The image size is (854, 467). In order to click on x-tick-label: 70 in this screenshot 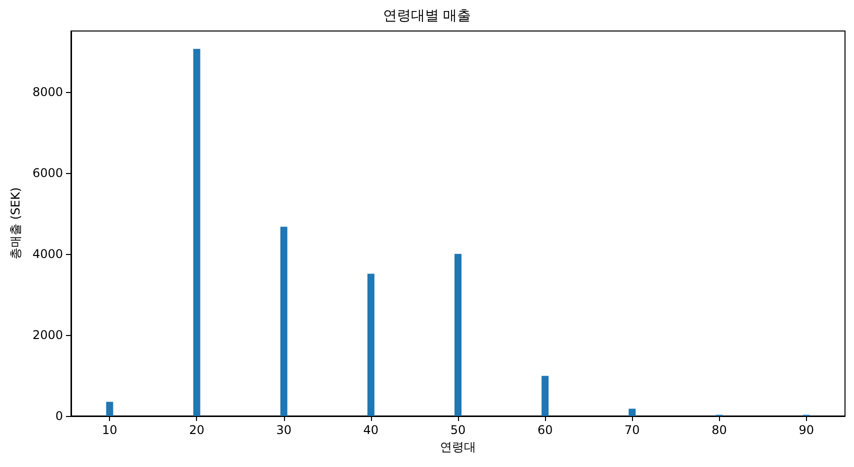, I will do `click(632, 430)`.